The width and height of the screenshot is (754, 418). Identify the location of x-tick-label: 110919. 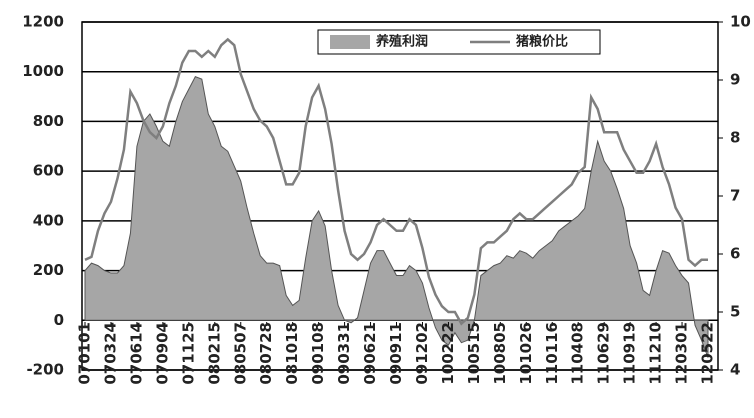
(630, 353).